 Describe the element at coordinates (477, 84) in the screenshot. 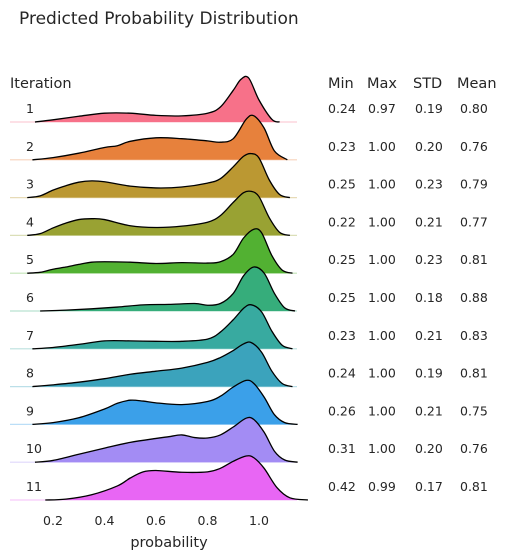

I see `stat-header-mean: Mean` at that location.